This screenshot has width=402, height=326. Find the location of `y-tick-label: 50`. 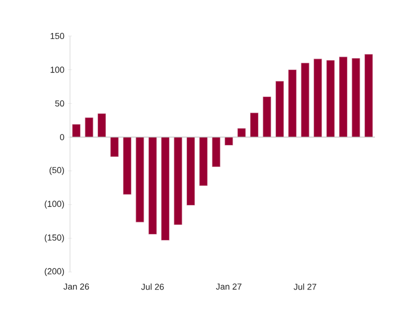

y-tick-label: 50 is located at coordinates (59, 103).